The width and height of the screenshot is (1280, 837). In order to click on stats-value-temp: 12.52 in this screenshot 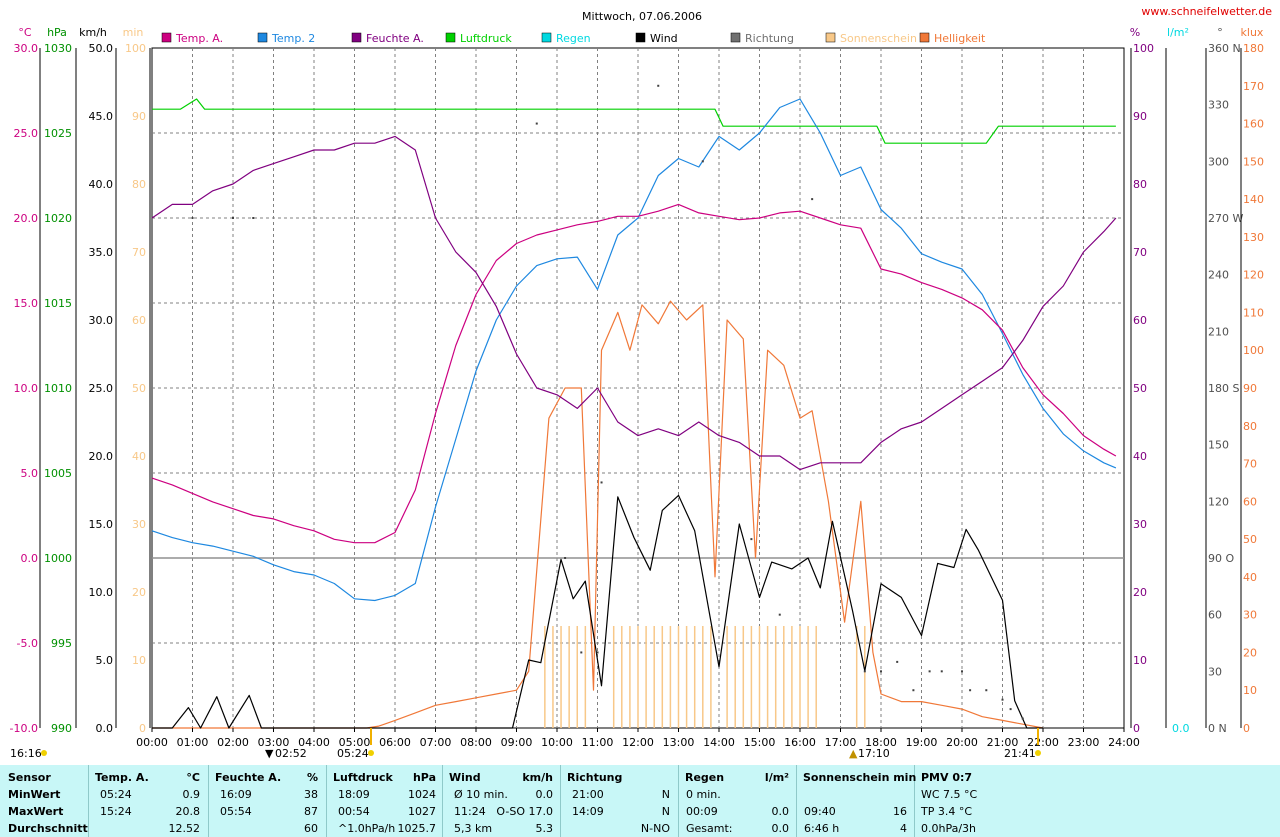, I will do `click(184, 828)`.